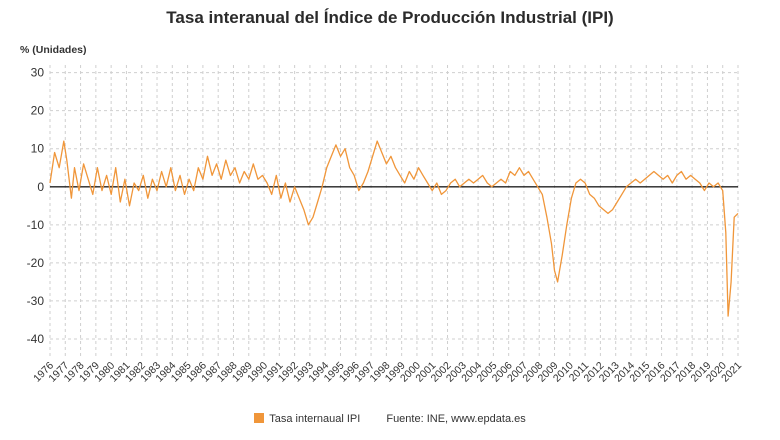  What do you see at coordinates (456, 419) in the screenshot?
I see `source-note: Fuente: INE, www.epdata.es` at bounding box center [456, 419].